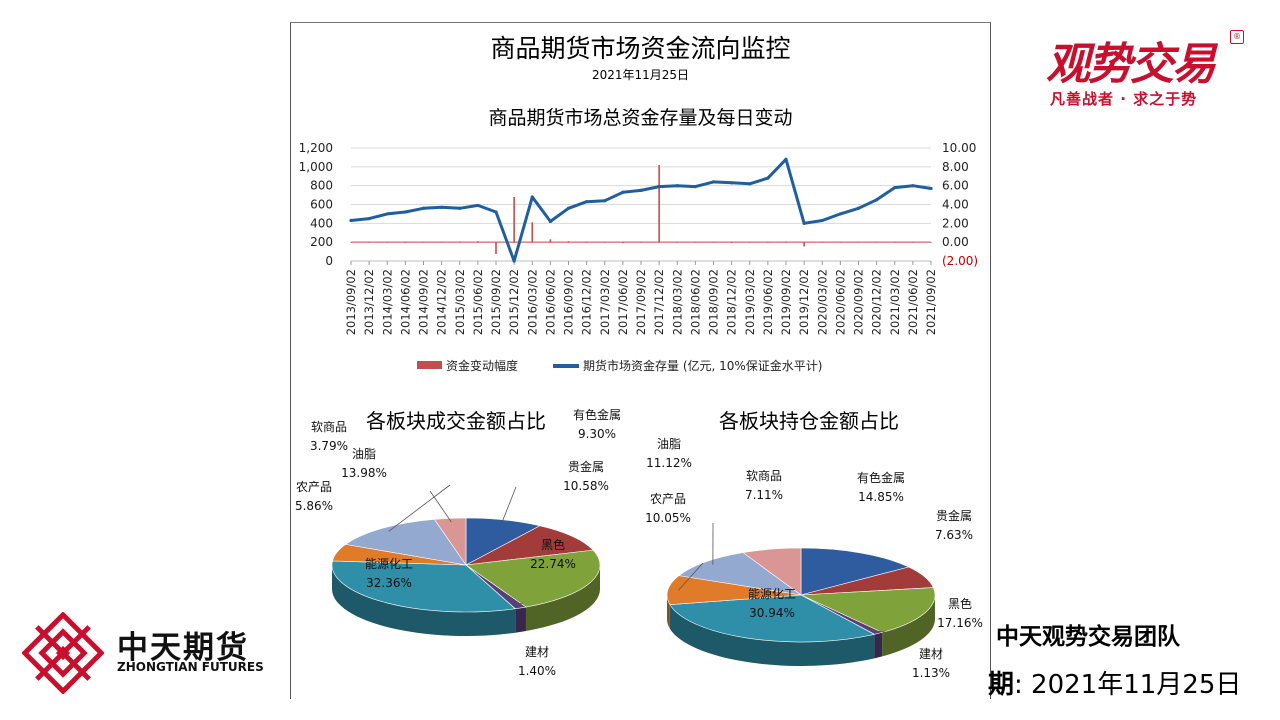 This screenshot has width=1280, height=720. I want to click on x-tick-label: 2016/12/02, so click(587, 302).